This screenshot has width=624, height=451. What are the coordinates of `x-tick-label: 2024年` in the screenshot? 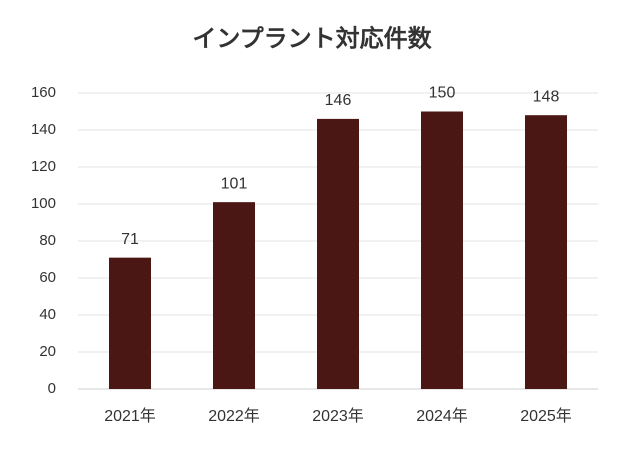 It's located at (442, 416).